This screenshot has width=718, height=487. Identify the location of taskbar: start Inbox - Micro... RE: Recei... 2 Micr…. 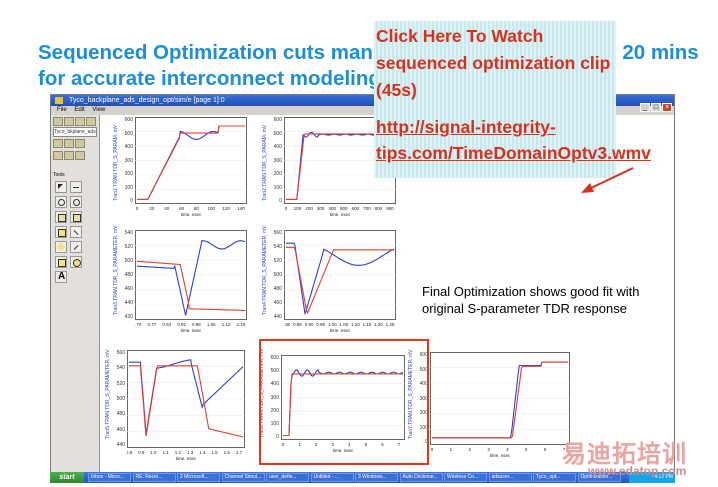
(362, 477).